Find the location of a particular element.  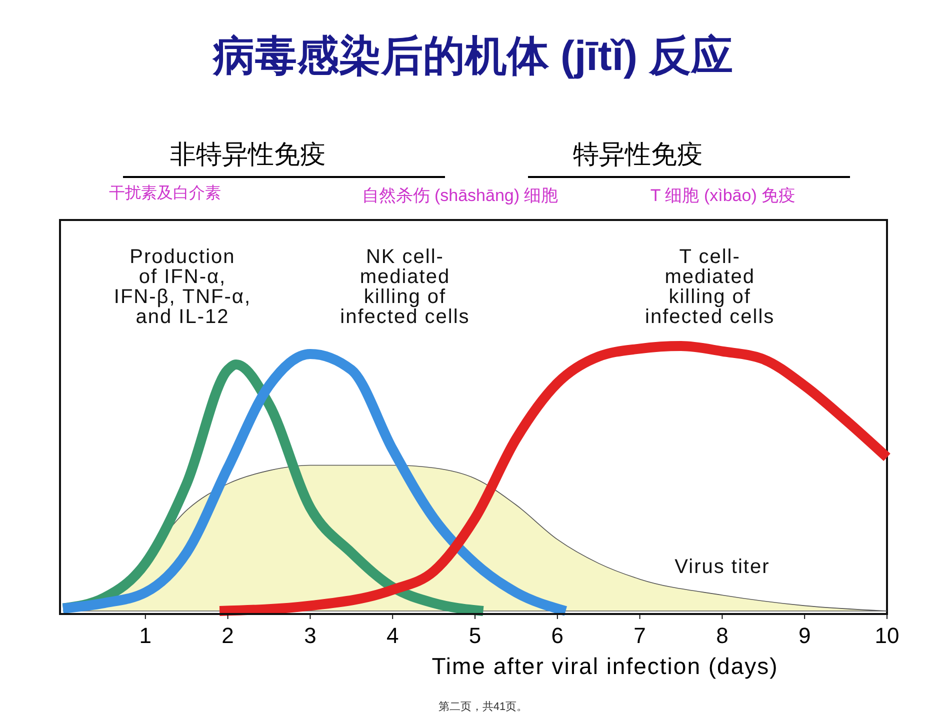

x-tick-label: 3 is located at coordinates (310, 635).